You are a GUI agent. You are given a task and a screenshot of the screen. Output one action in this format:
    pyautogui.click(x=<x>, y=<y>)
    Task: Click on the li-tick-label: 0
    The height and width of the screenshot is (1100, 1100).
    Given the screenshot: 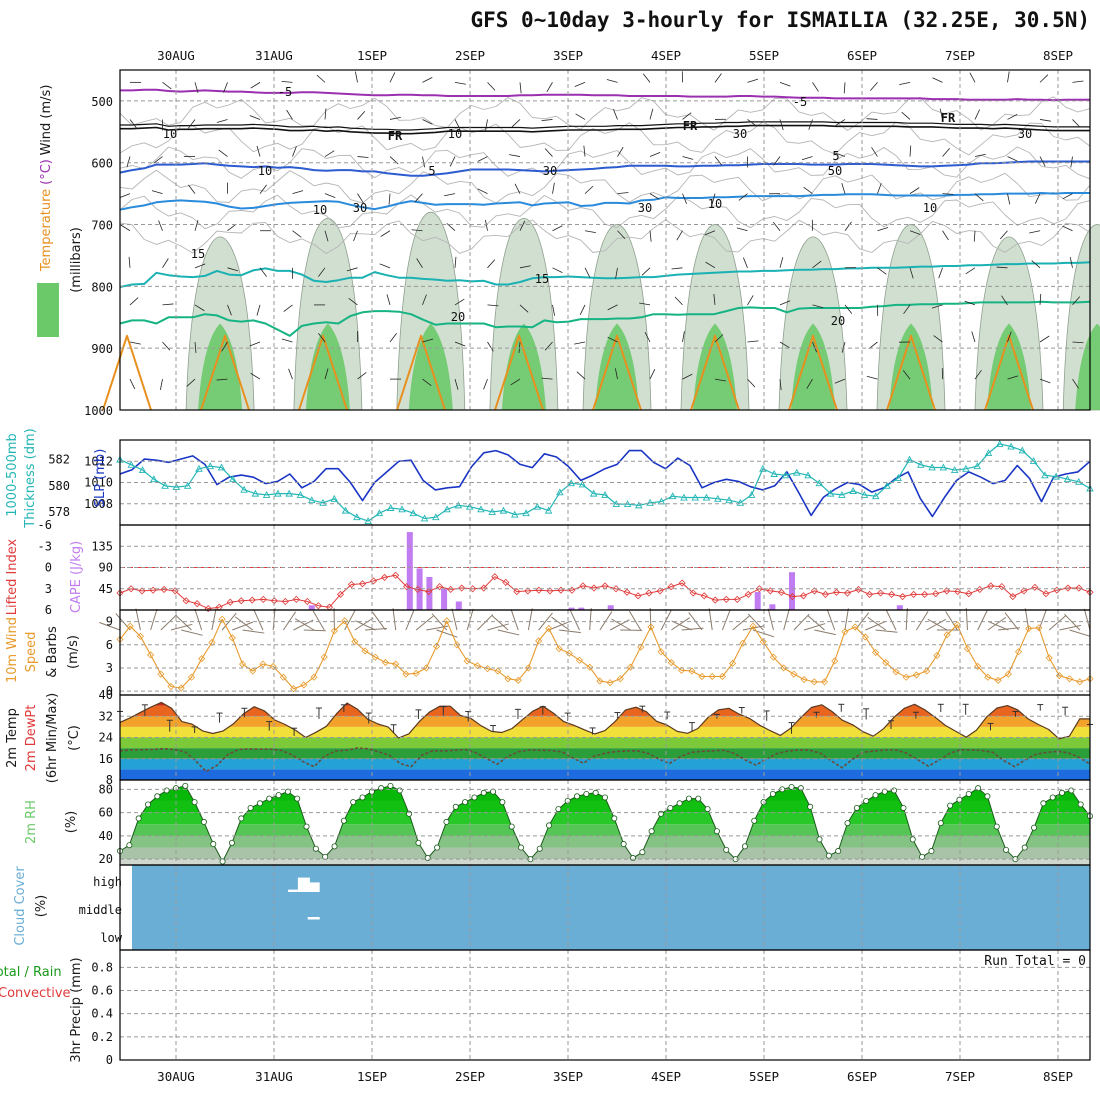 What is the action you would take?
    pyautogui.click(x=48, y=568)
    